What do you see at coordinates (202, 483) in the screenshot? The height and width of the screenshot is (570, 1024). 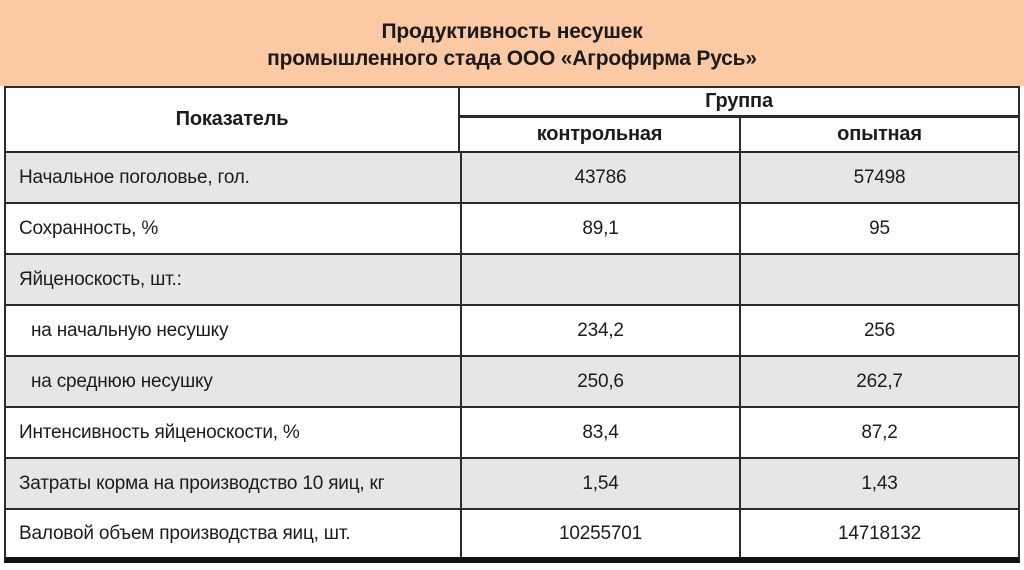 I see `row-label: Затраты корма на производство 10 яиц, кг` at bounding box center [202, 483].